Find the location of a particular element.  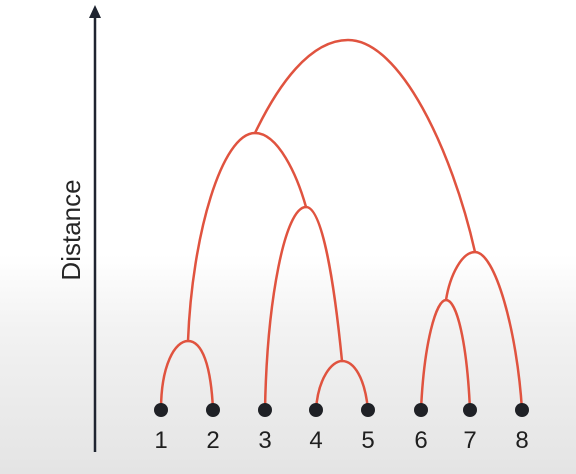

leaf-labels: 1 2 3 4 5 6 7 8 is located at coordinates (341, 440).